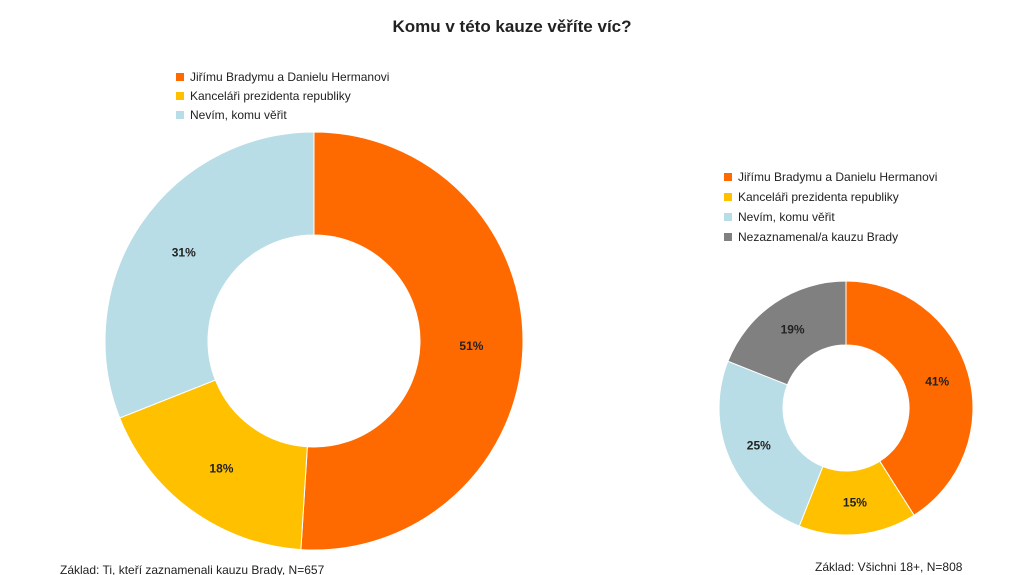 The height and width of the screenshot is (575, 1024). What do you see at coordinates (759, 446) in the screenshot?
I see `slice-label: 25%` at bounding box center [759, 446].